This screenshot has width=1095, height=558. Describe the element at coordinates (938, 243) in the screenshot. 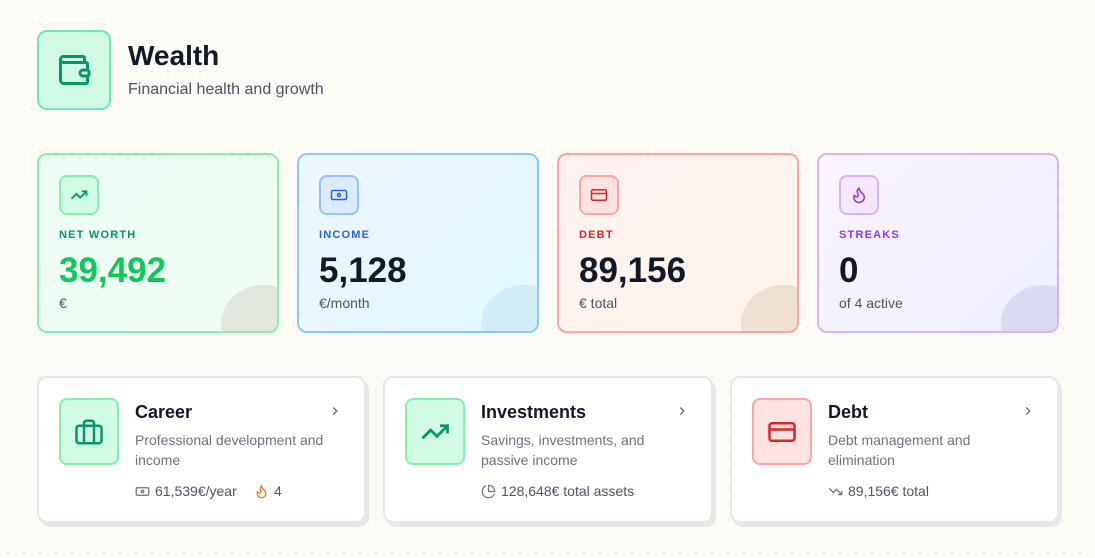

I see `stat-card: STREAKS 0 of 4 active` at that location.